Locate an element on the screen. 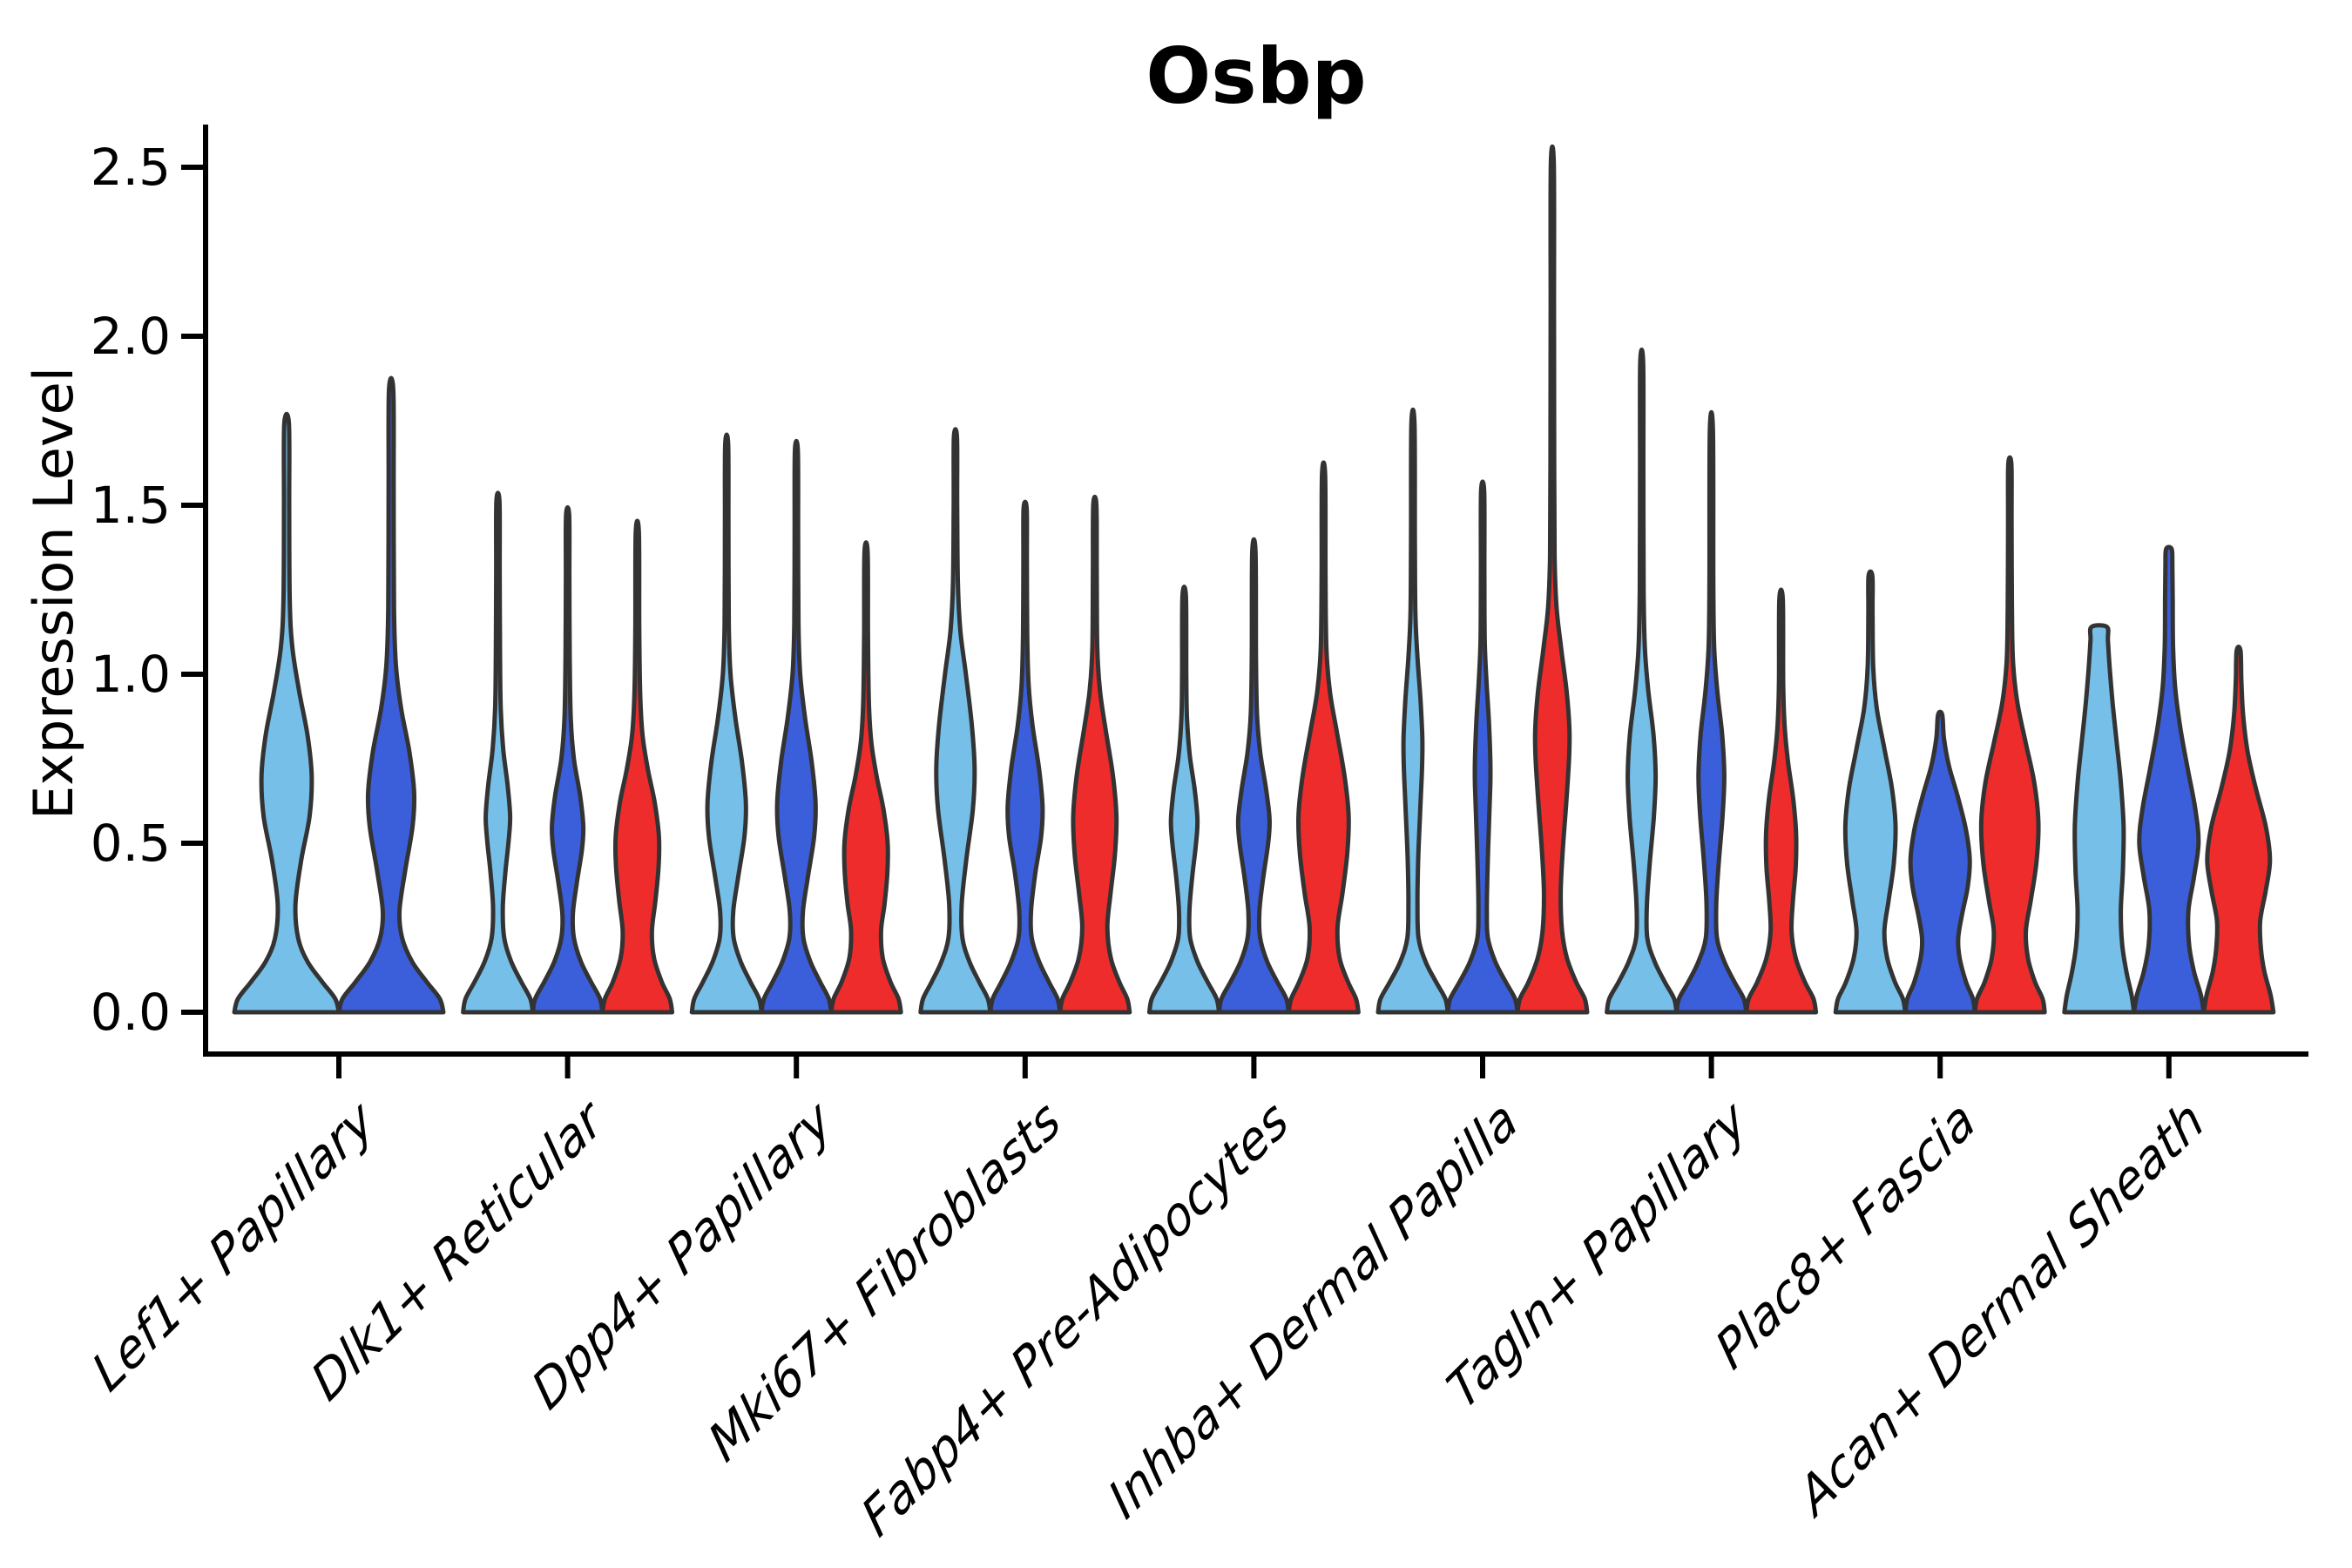 The height and width of the screenshot is (1568, 2352). violin-lef1-papillary-light-blue is located at coordinates (287, 713).